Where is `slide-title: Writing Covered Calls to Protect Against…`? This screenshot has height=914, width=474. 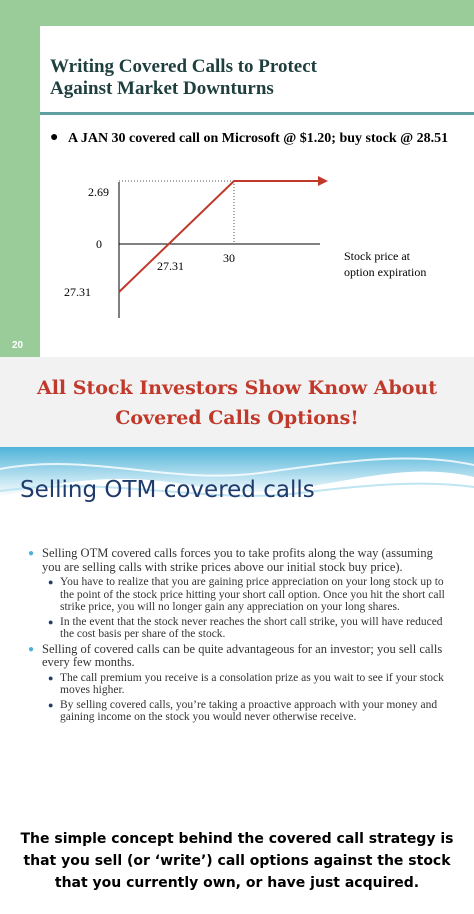
slide-title: Writing Covered Calls to Protect Against… is located at coordinates (255, 78).